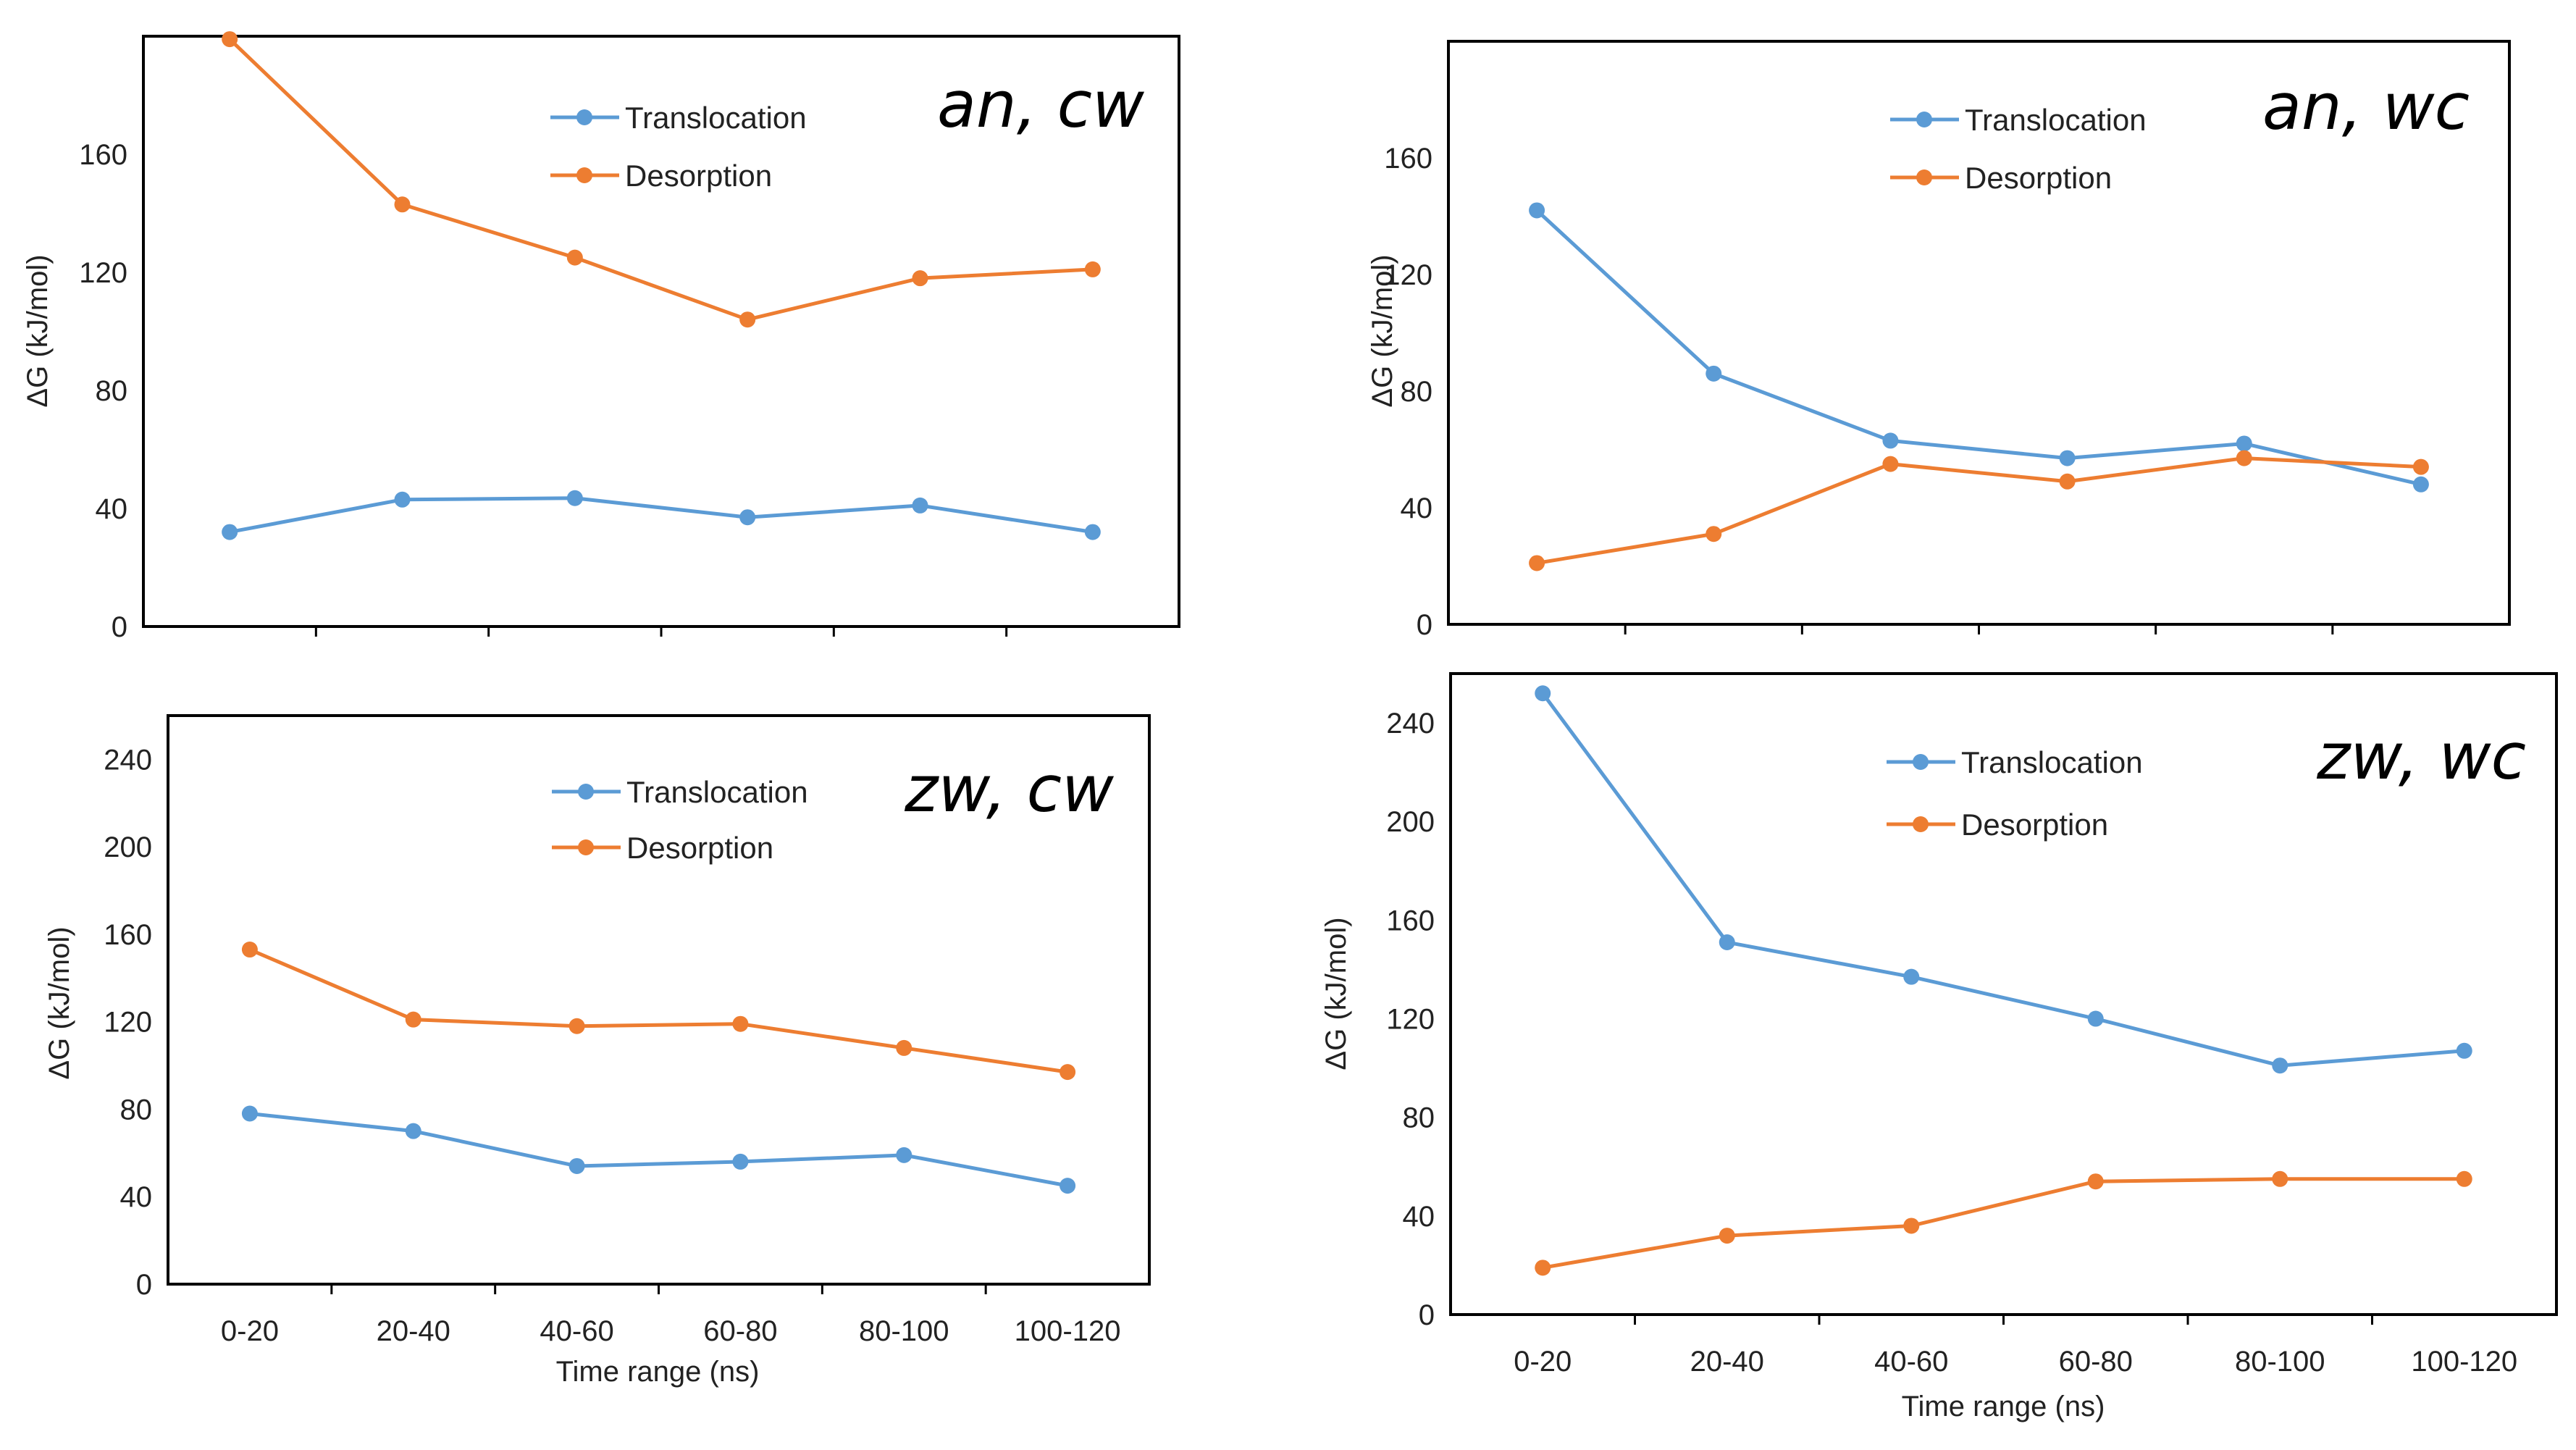 Image resolution: width=2576 pixels, height=1450 pixels. I want to click on panel-title: zw, wc, so click(2421, 756).